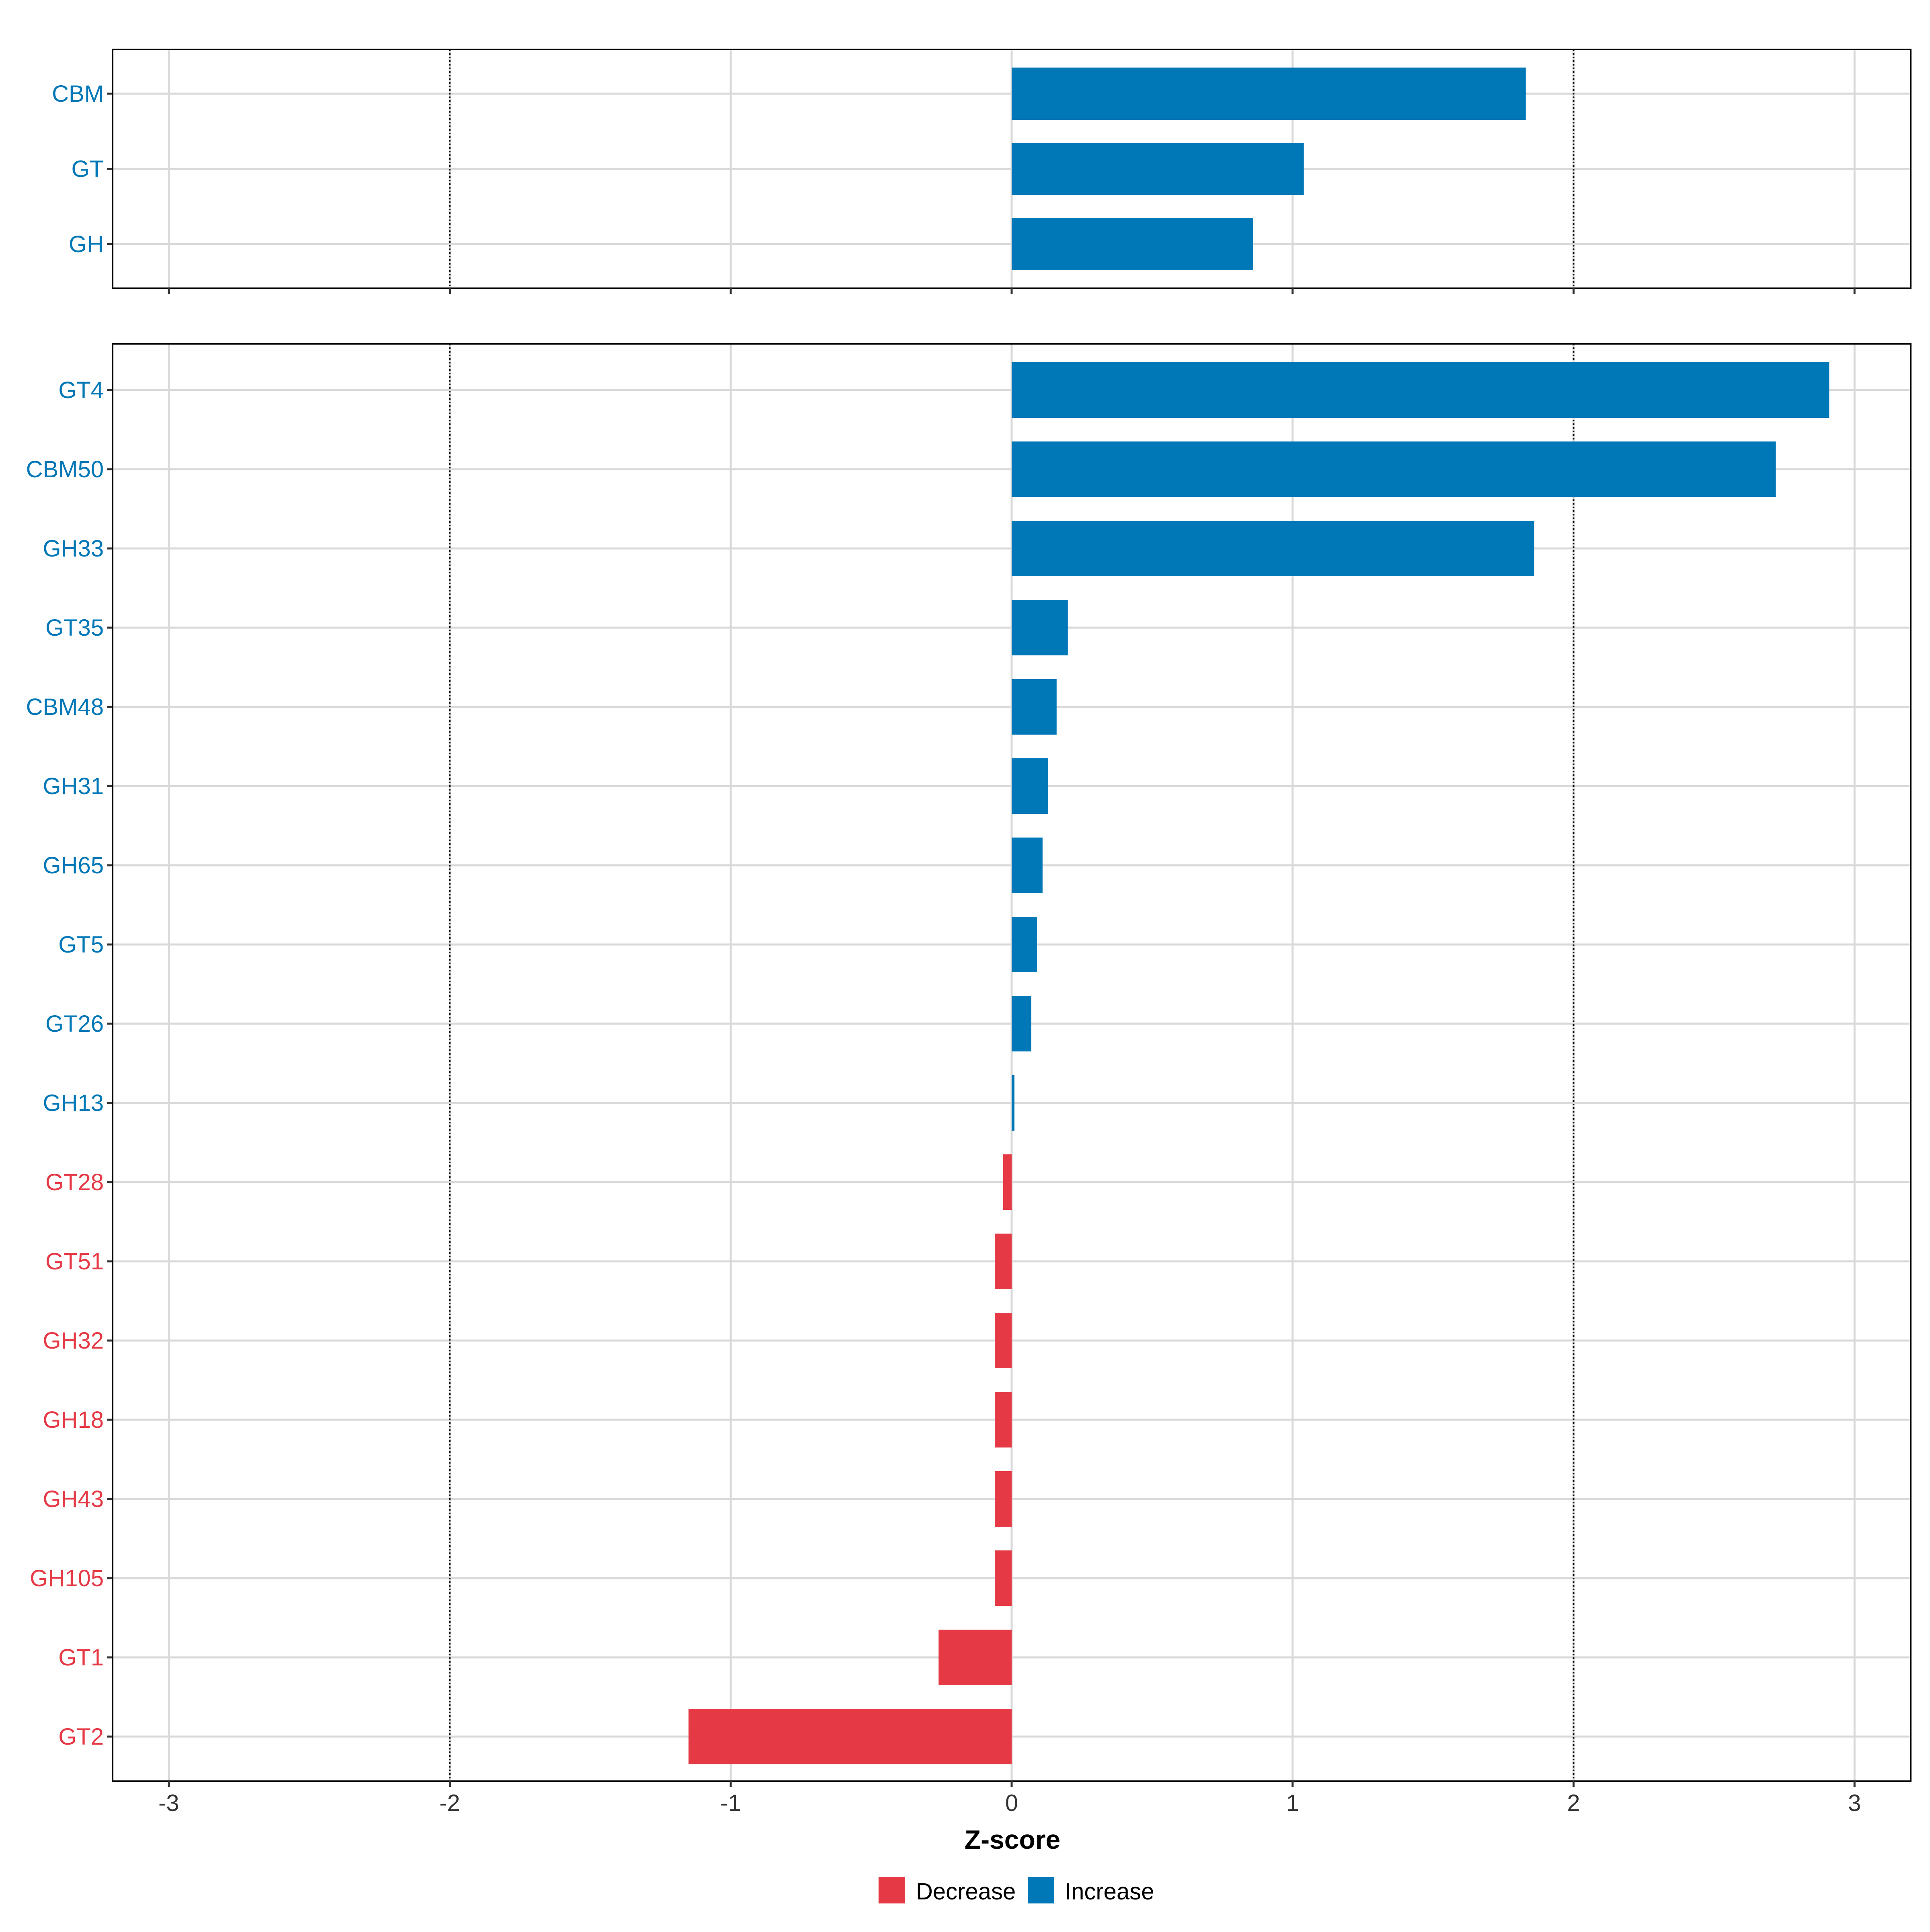 Image resolution: width=1930 pixels, height=1932 pixels. I want to click on y-tick-label: GH33, so click(73, 549).